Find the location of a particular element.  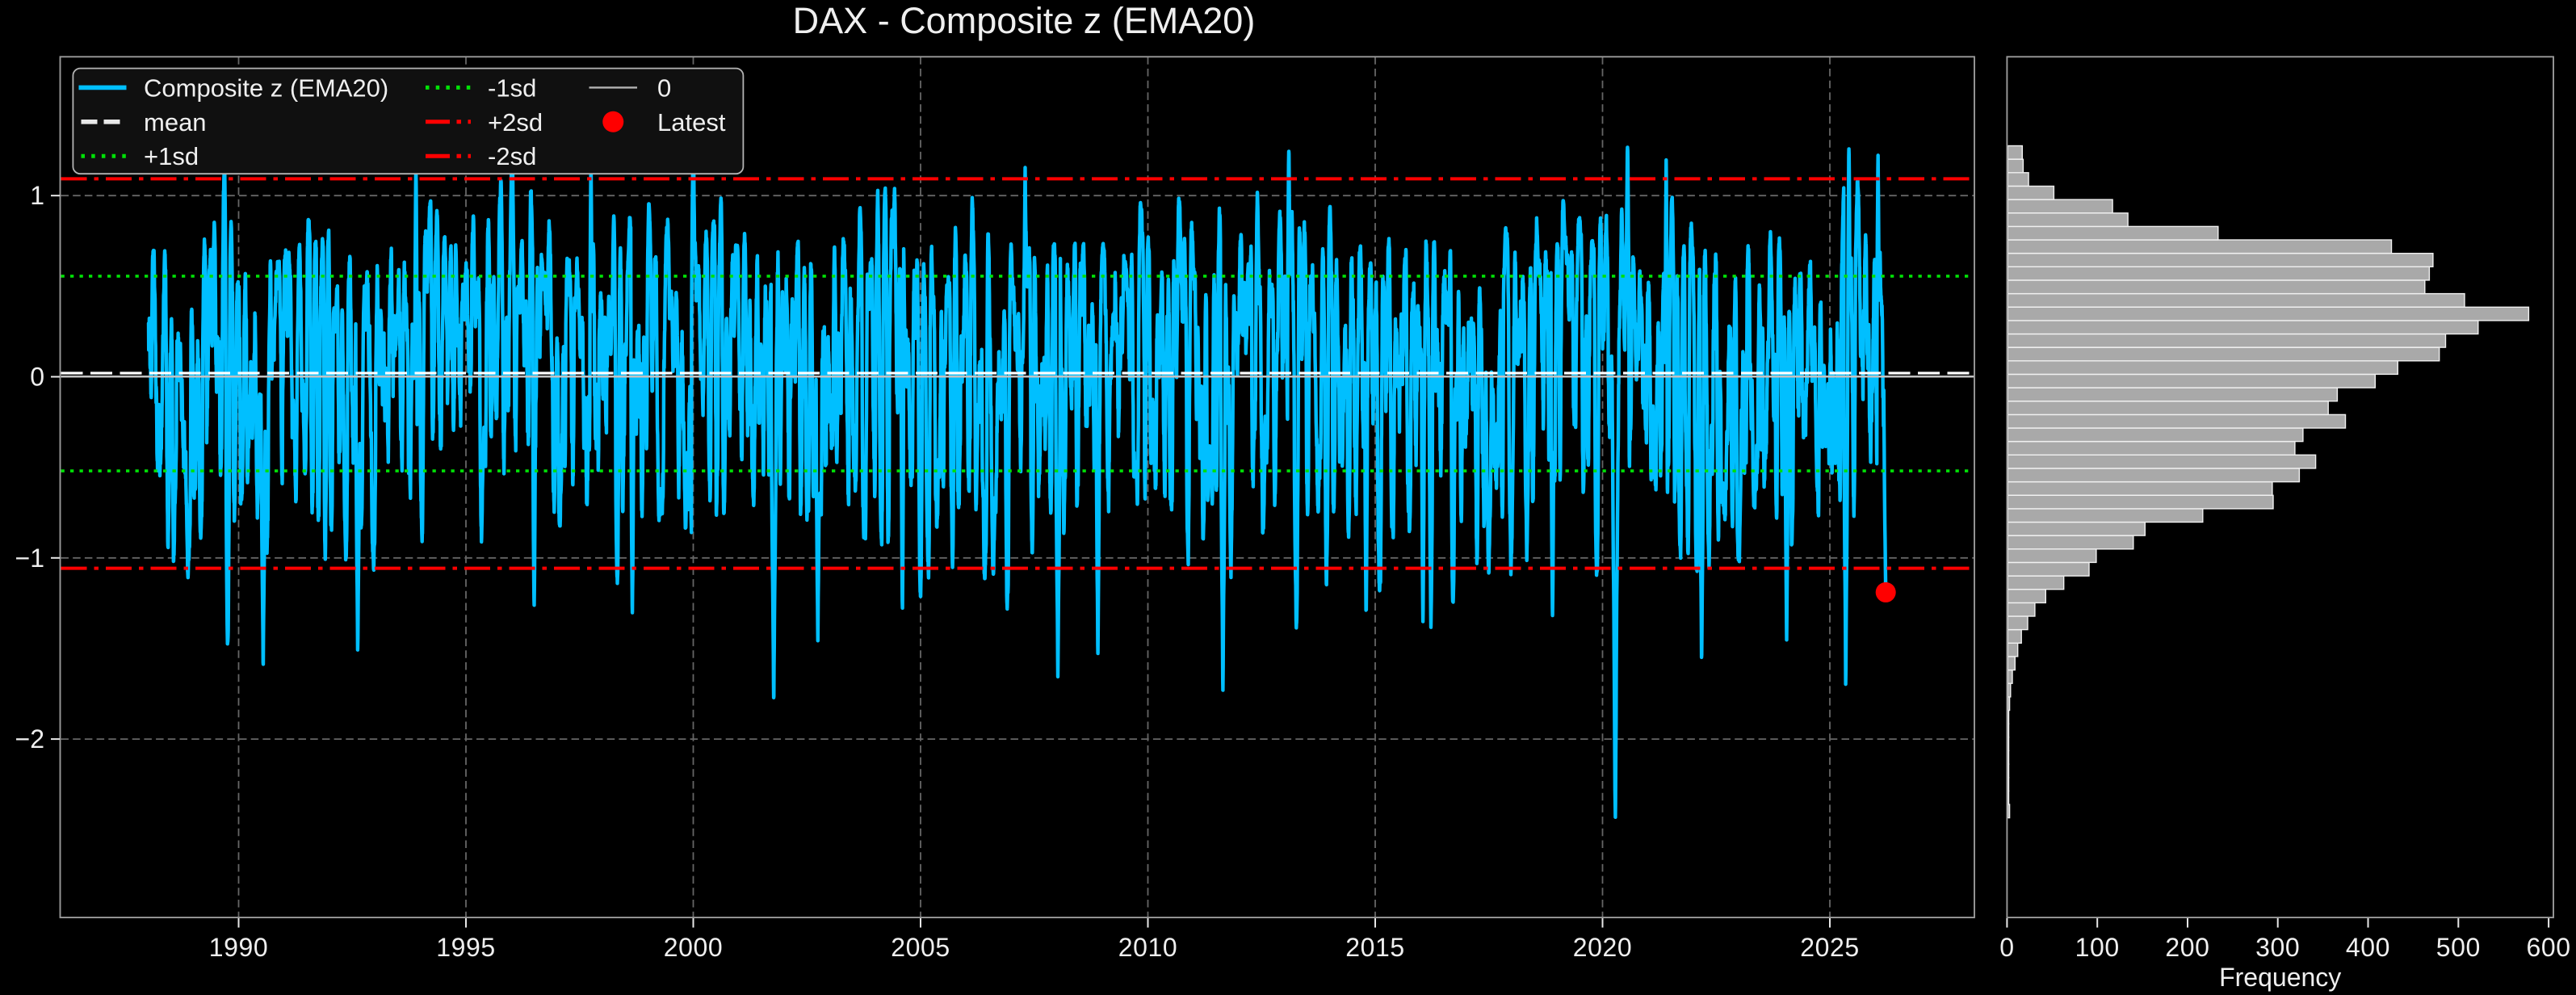

svg-text: 400 is located at coordinates (2368, 947).